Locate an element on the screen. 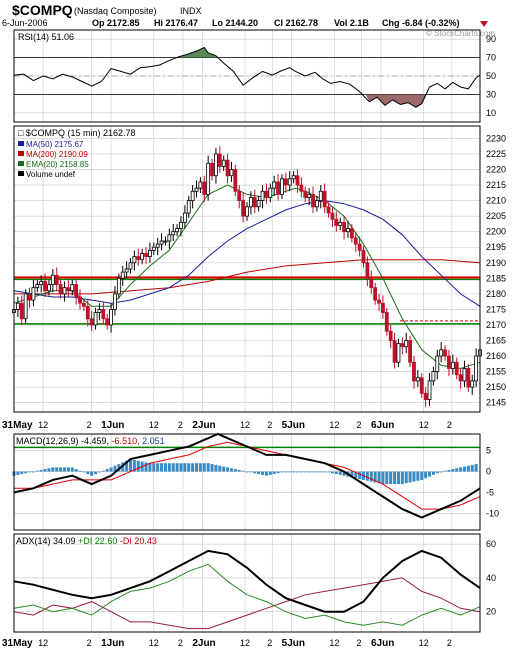  rsi-line is located at coordinates (247, 77).